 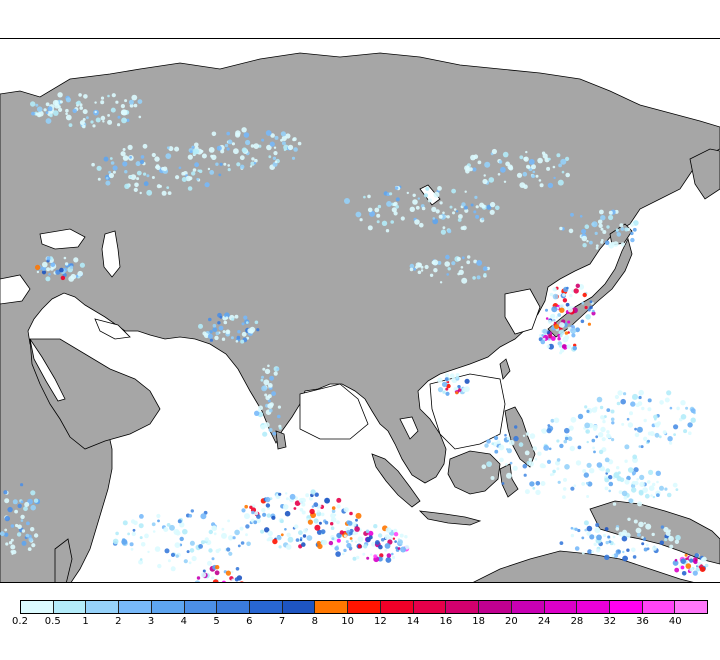 I want to click on colorbar-label: 0.2, so click(x=20, y=621).